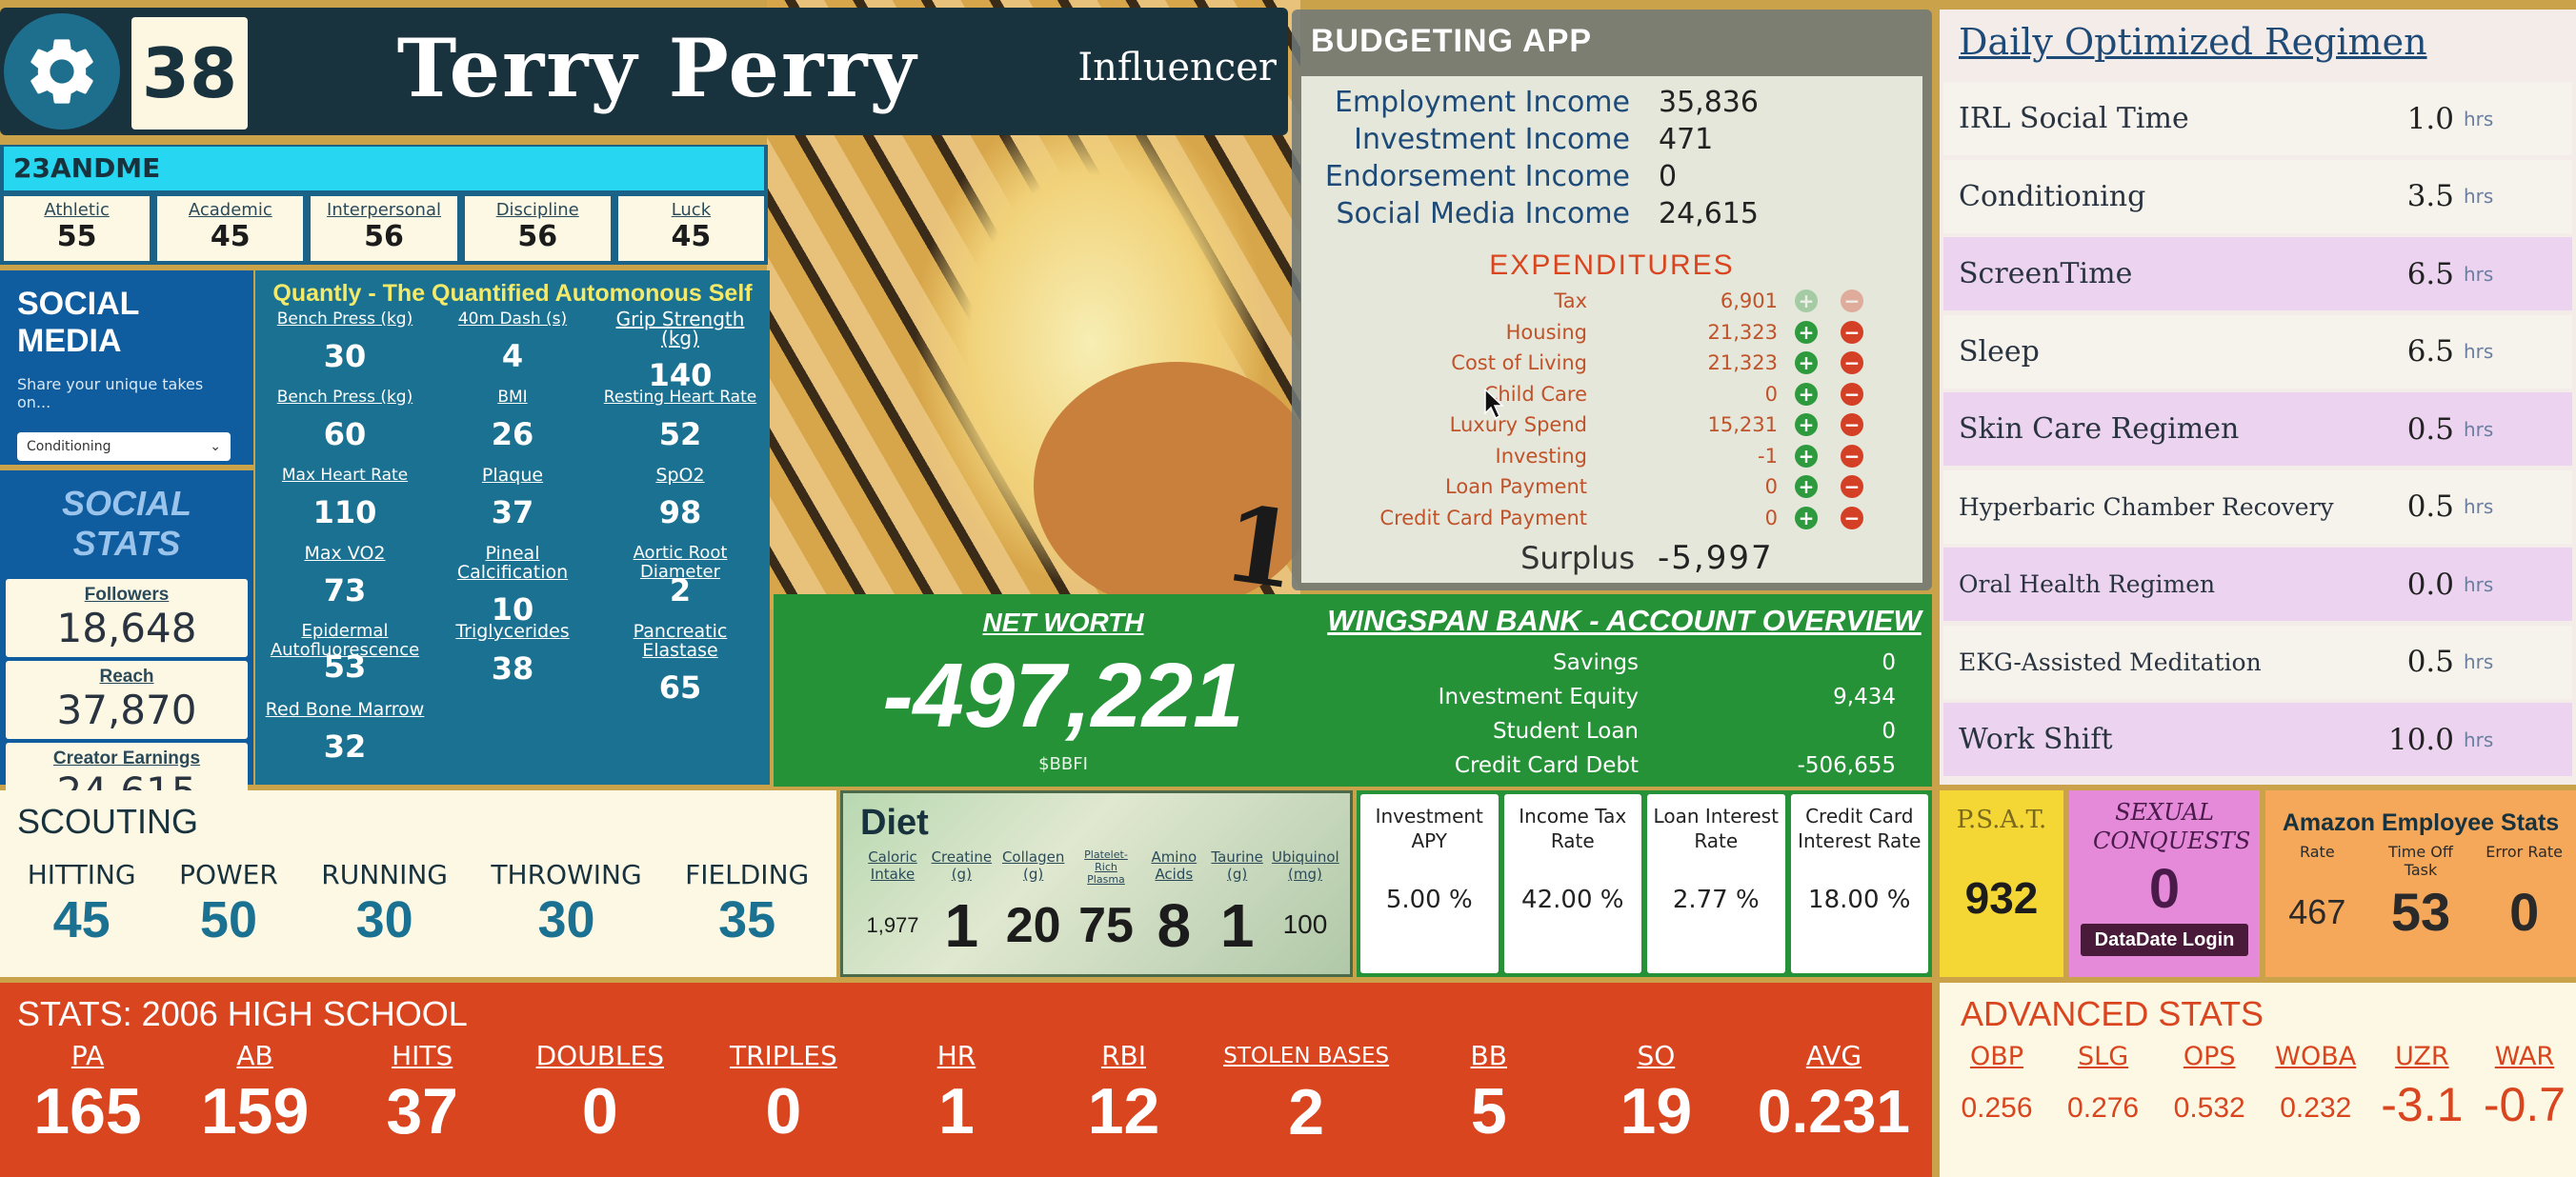  Describe the element at coordinates (345, 505) in the screenshot. I see `quantly-metric: Max Heart Rate 110` at that location.